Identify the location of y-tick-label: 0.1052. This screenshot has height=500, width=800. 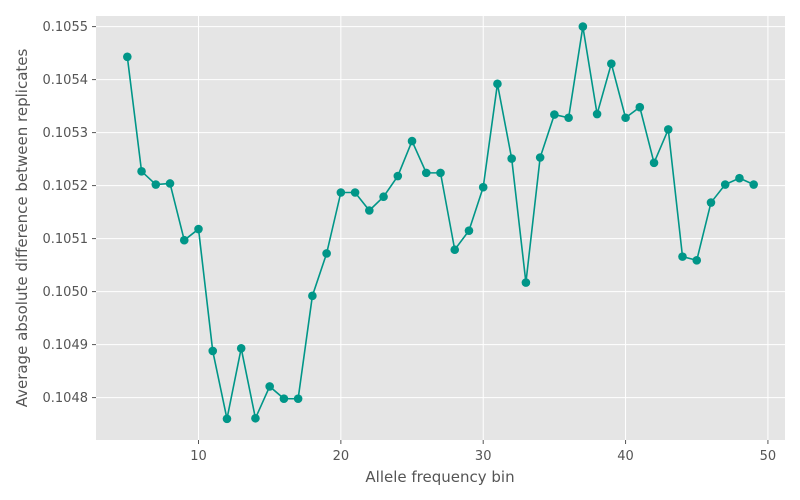
(66, 186).